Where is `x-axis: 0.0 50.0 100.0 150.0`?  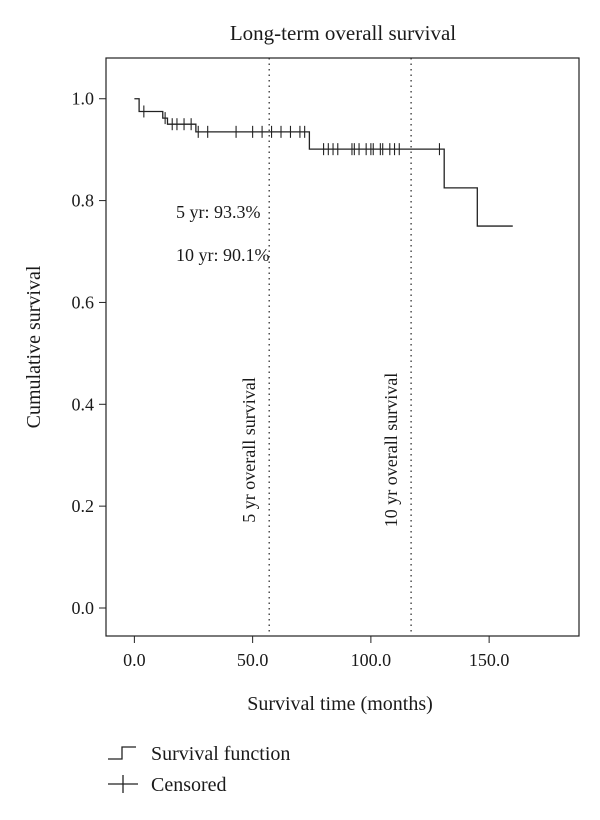
x-axis: 0.0 50.0 100.0 150.0 is located at coordinates (316, 653).